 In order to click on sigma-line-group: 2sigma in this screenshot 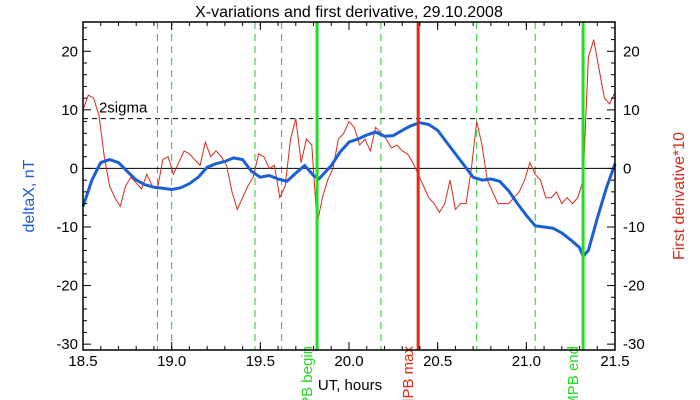, I will do `click(349, 110)`.